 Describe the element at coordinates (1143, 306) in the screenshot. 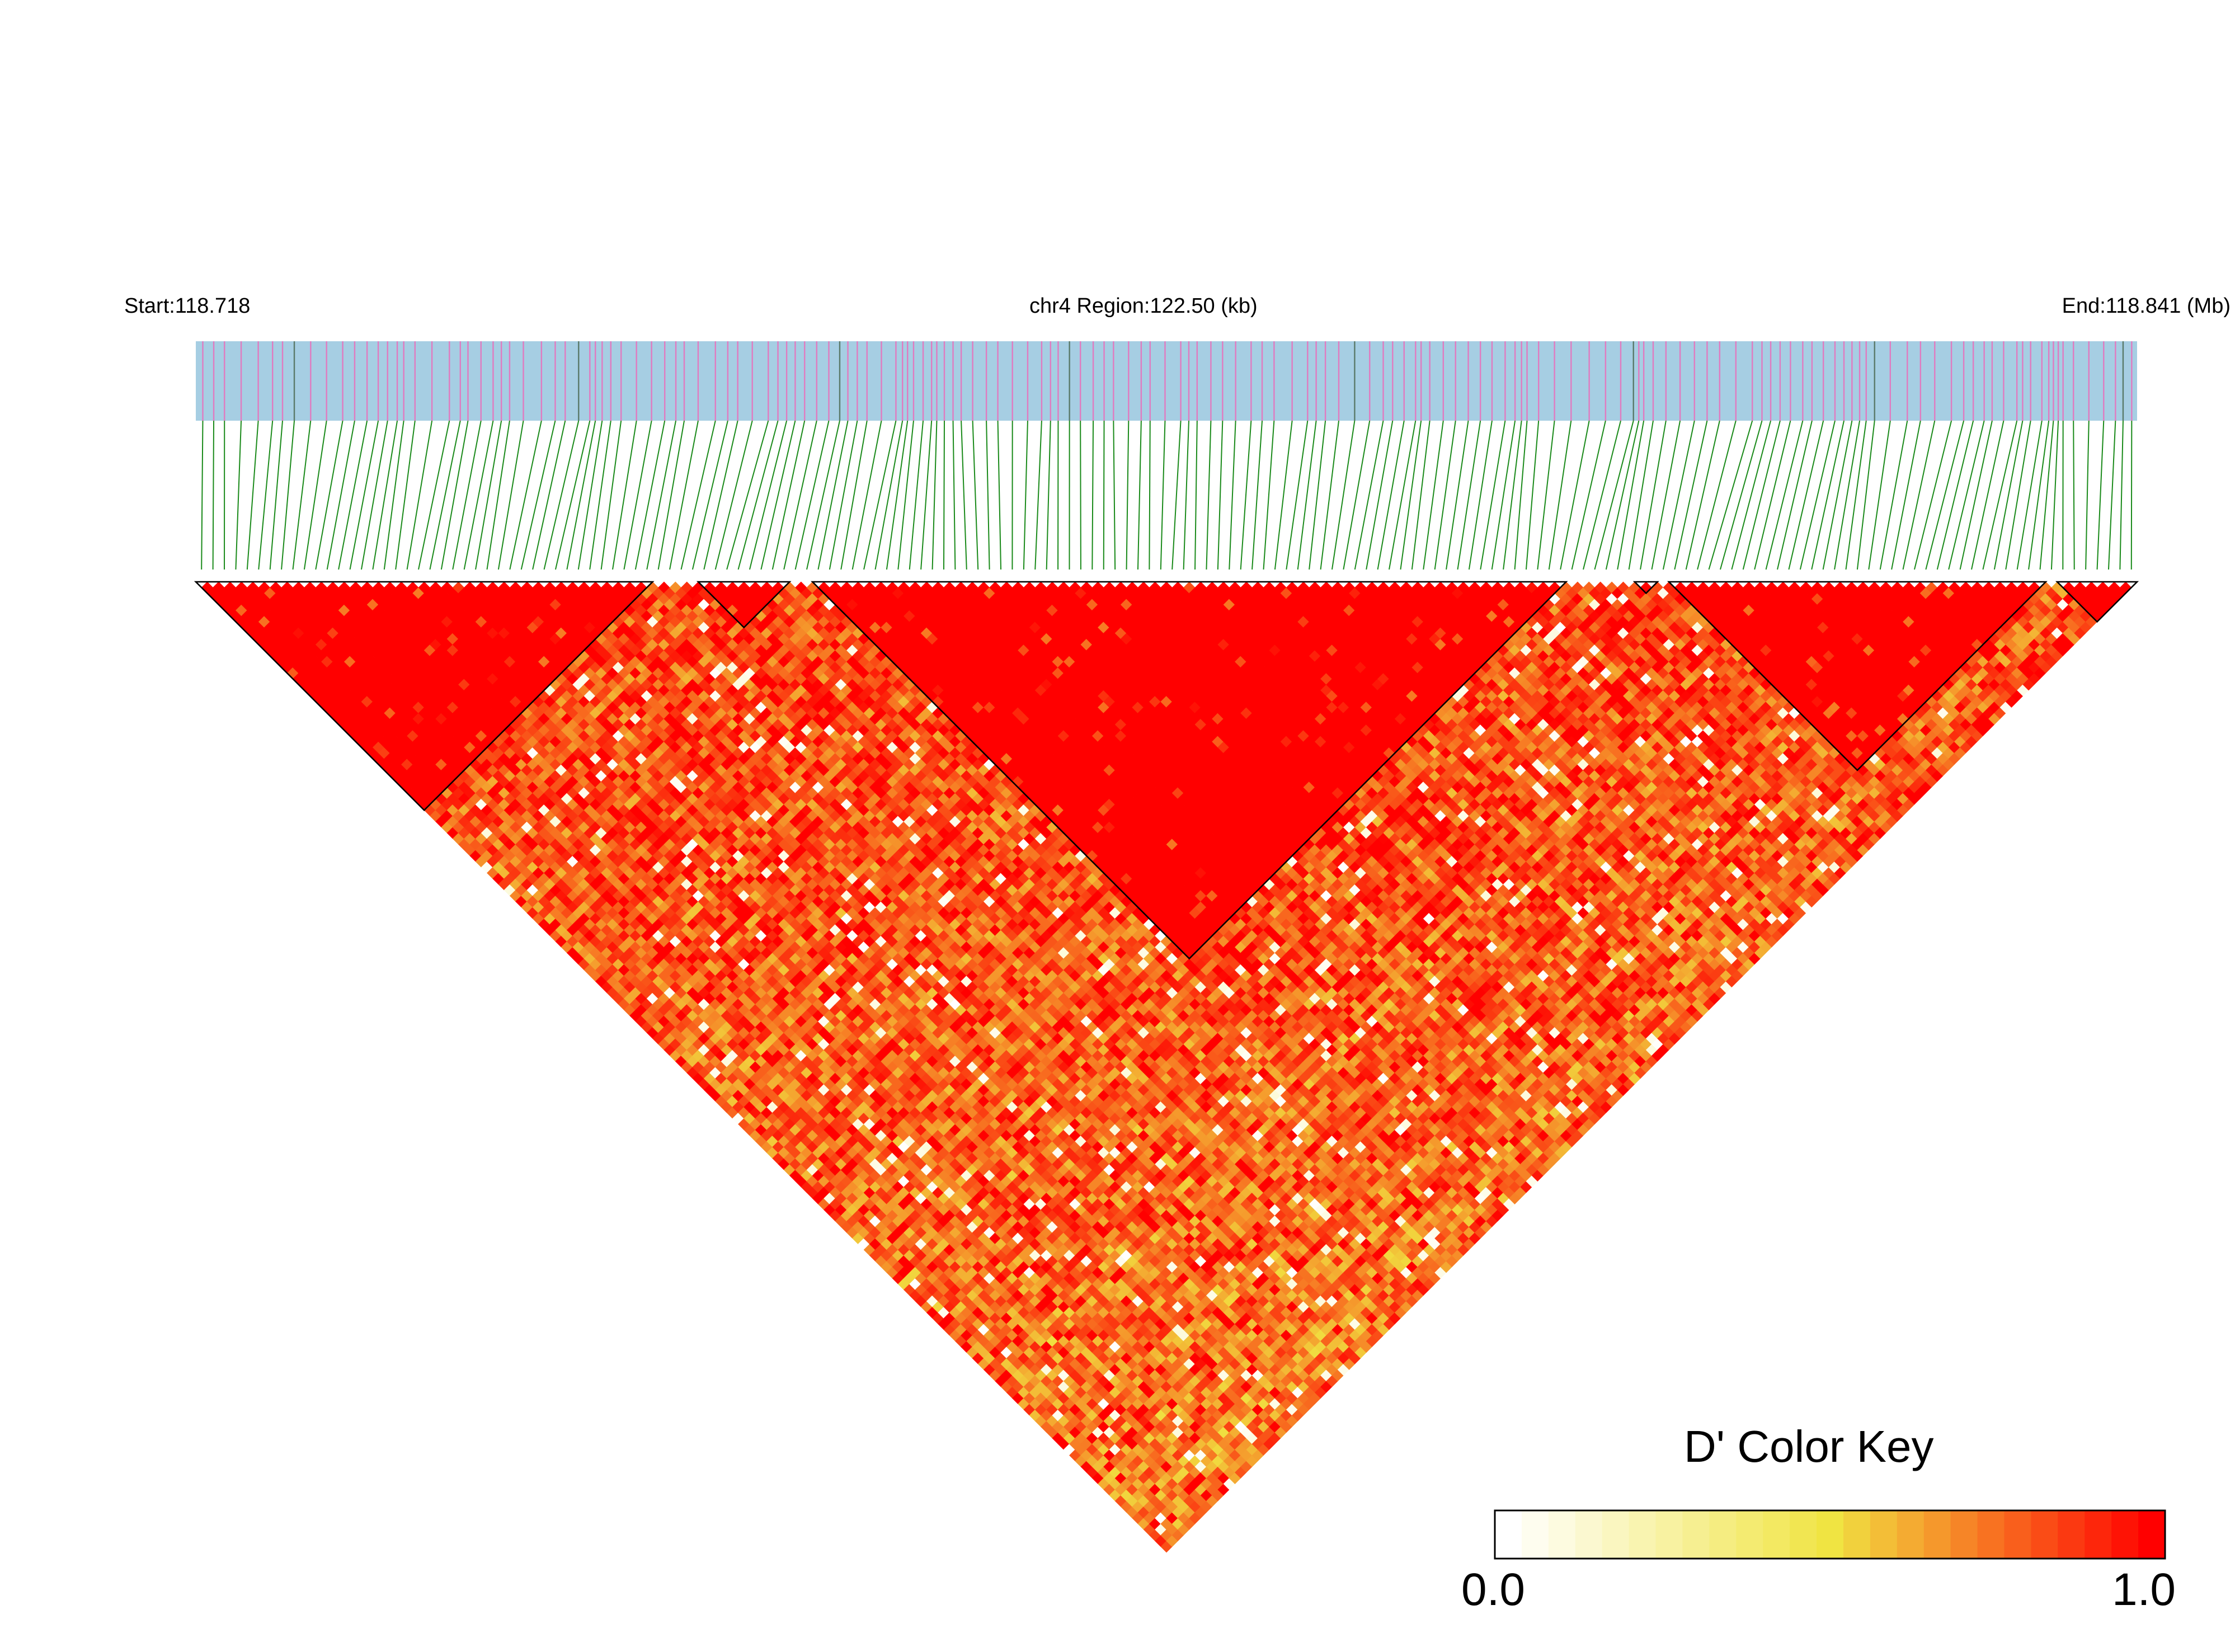

I see `region-length-label: chr4 Region:122.50 (kb)` at that location.